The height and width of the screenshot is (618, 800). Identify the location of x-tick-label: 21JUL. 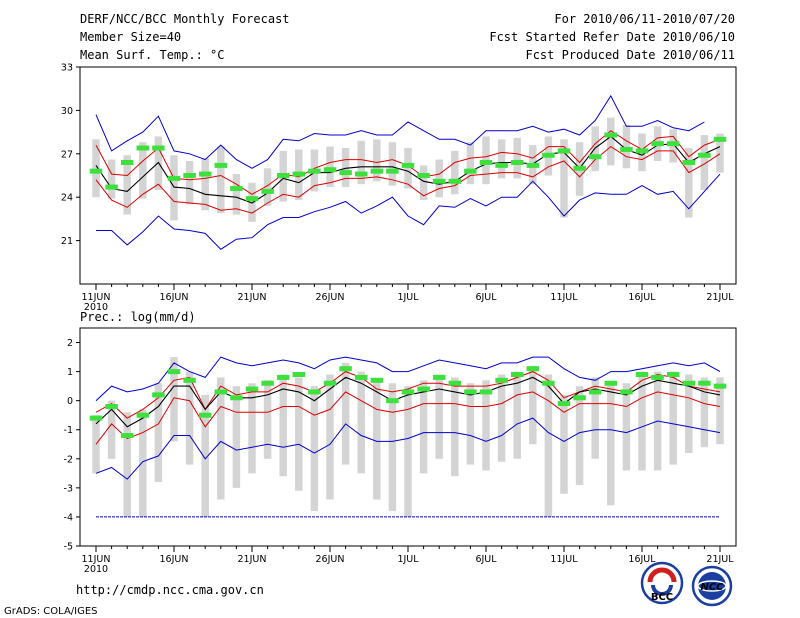
(720, 559).